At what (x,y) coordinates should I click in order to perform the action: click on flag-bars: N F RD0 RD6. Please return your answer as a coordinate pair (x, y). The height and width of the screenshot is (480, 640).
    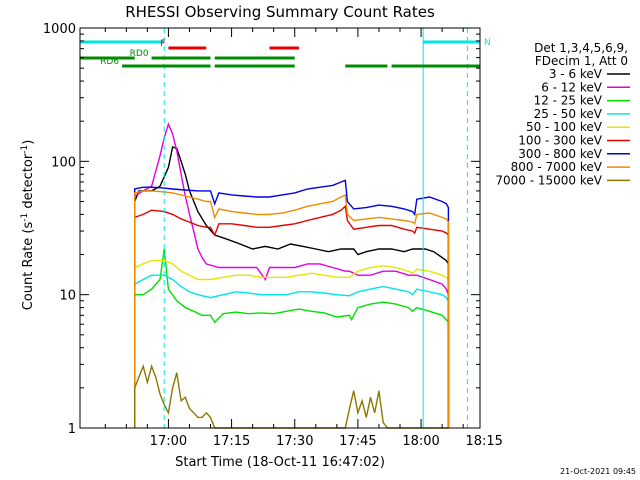
    Looking at the image, I should click on (285, 53).